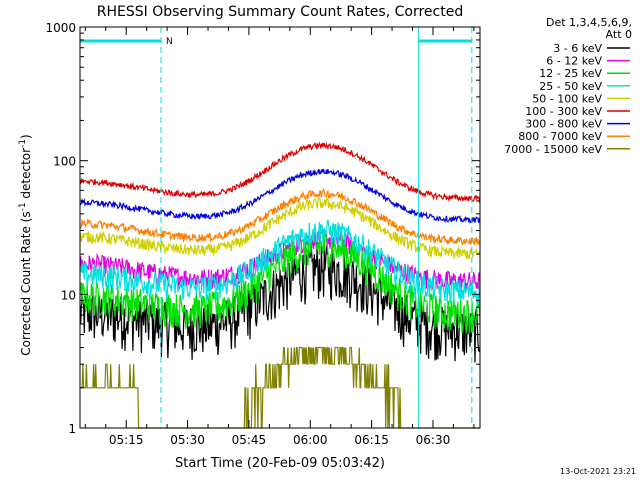 The height and width of the screenshot is (480, 640). Describe the element at coordinates (619, 34) in the screenshot. I see `legend-header-line2: Att 0` at that location.